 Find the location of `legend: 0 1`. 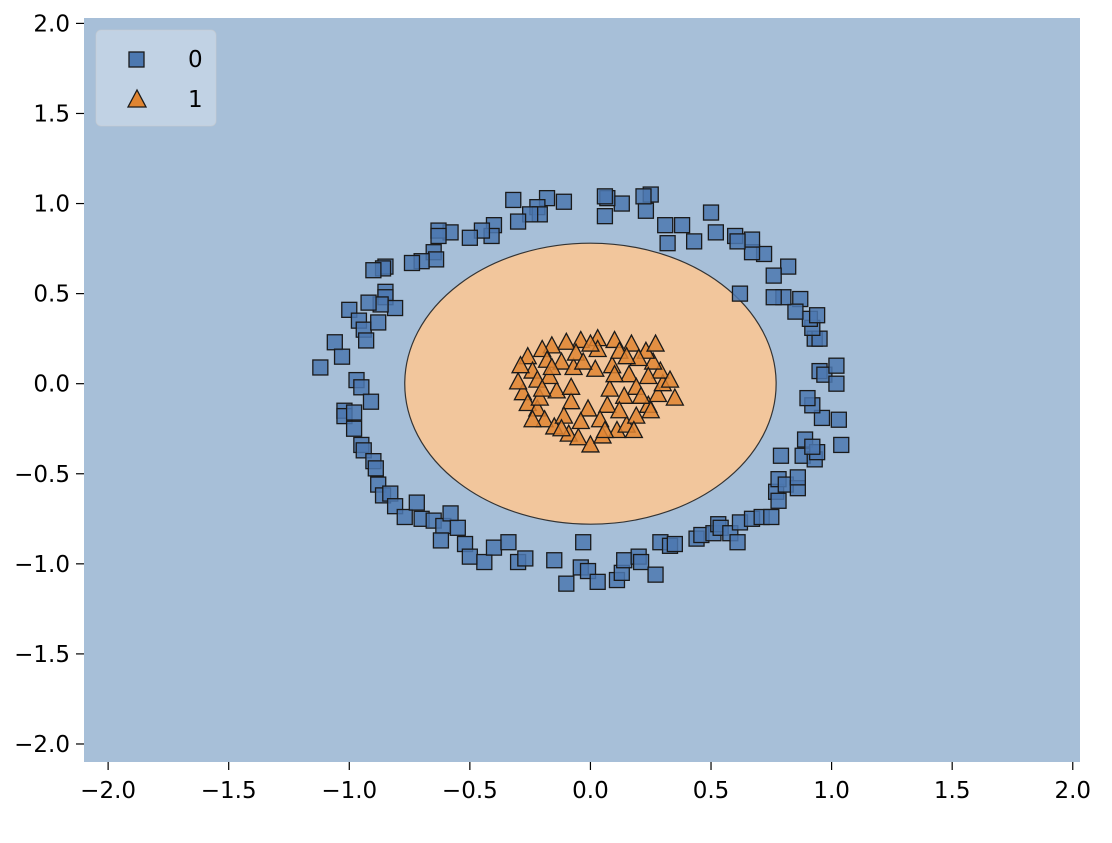

legend: 0 1 is located at coordinates (156, 78).